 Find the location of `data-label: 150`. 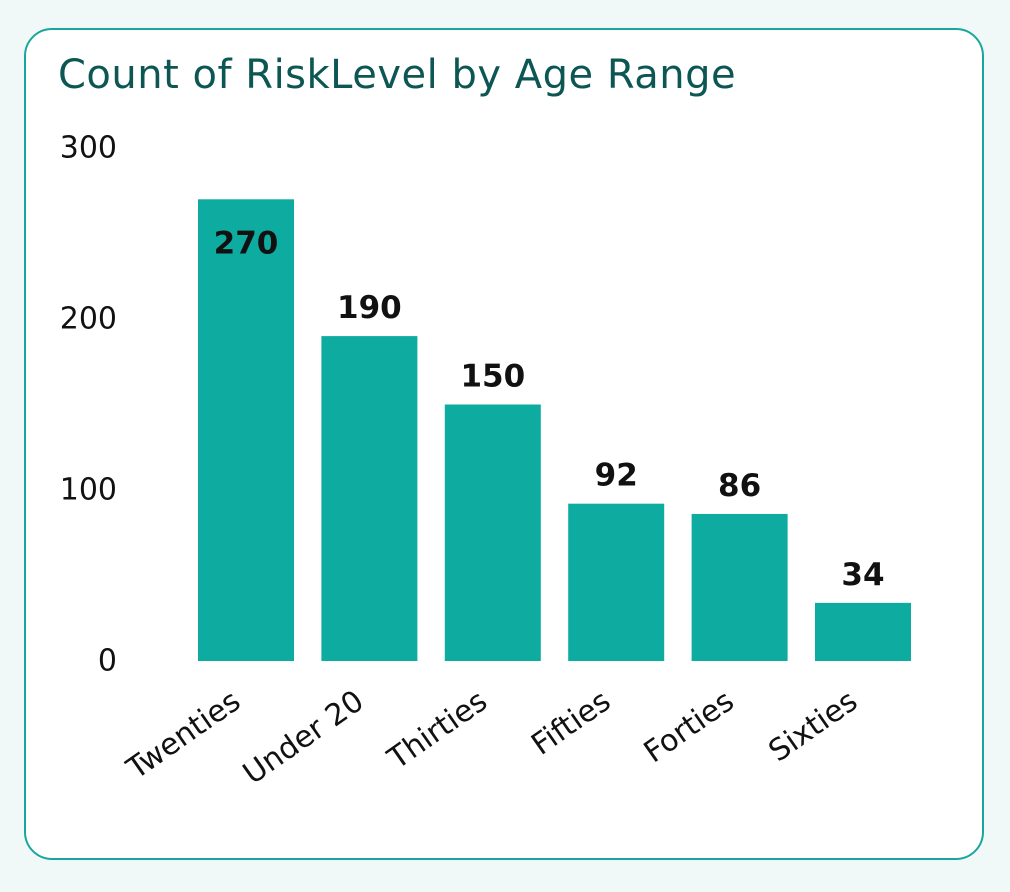

data-label: 150 is located at coordinates (492, 377).